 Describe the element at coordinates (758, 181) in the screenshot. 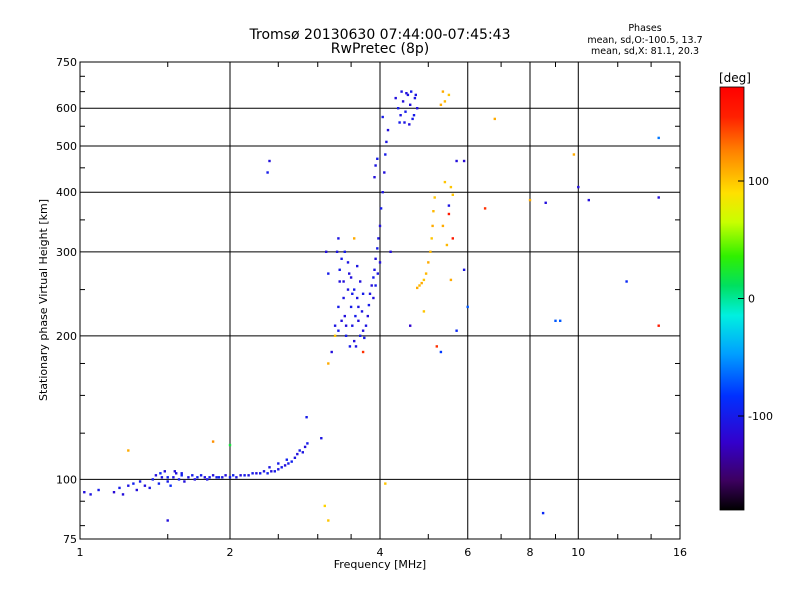

I see `colorbar-tick-label: 100` at that location.